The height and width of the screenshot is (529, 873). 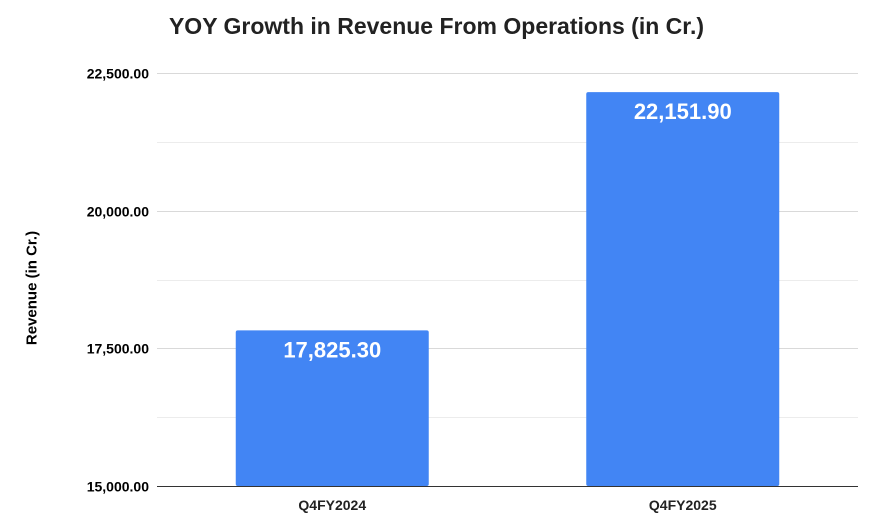 I want to click on x-tick-label: Q4FY2024, so click(x=332, y=505).